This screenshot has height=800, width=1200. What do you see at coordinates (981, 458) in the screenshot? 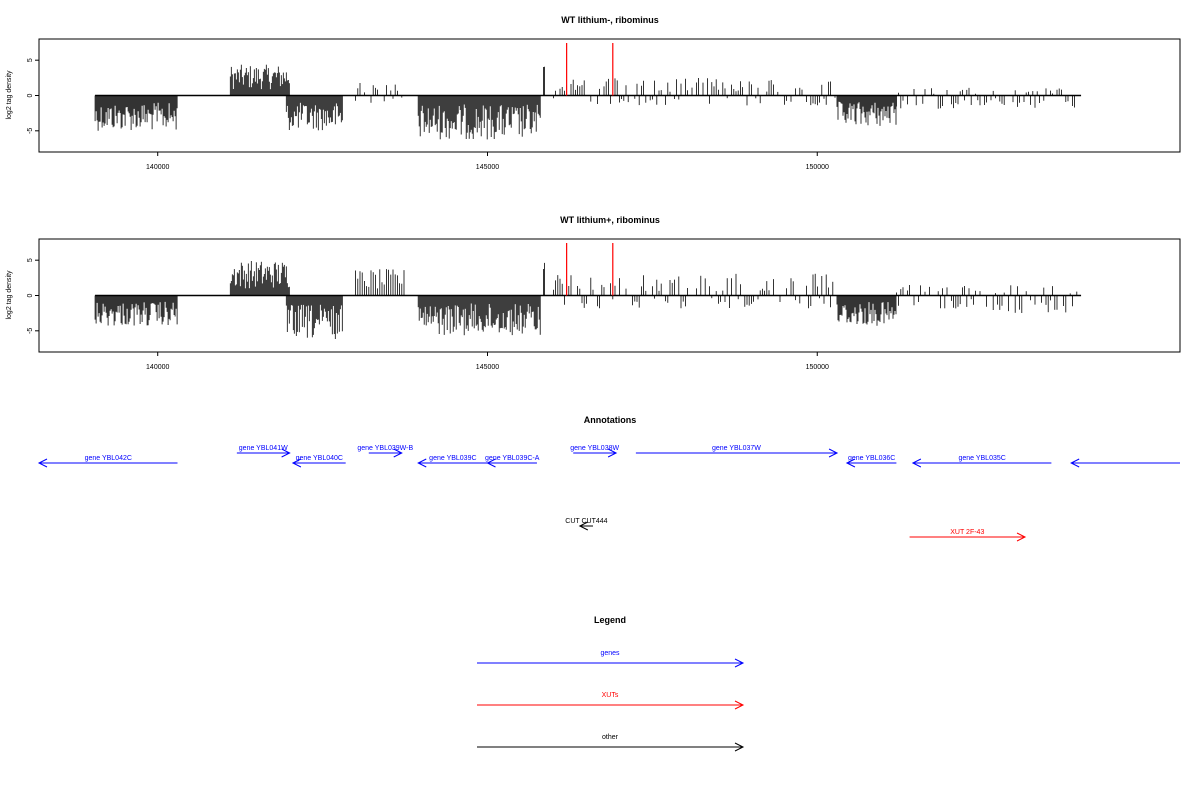
I see `feature-label: gene YBL035C` at bounding box center [981, 458].